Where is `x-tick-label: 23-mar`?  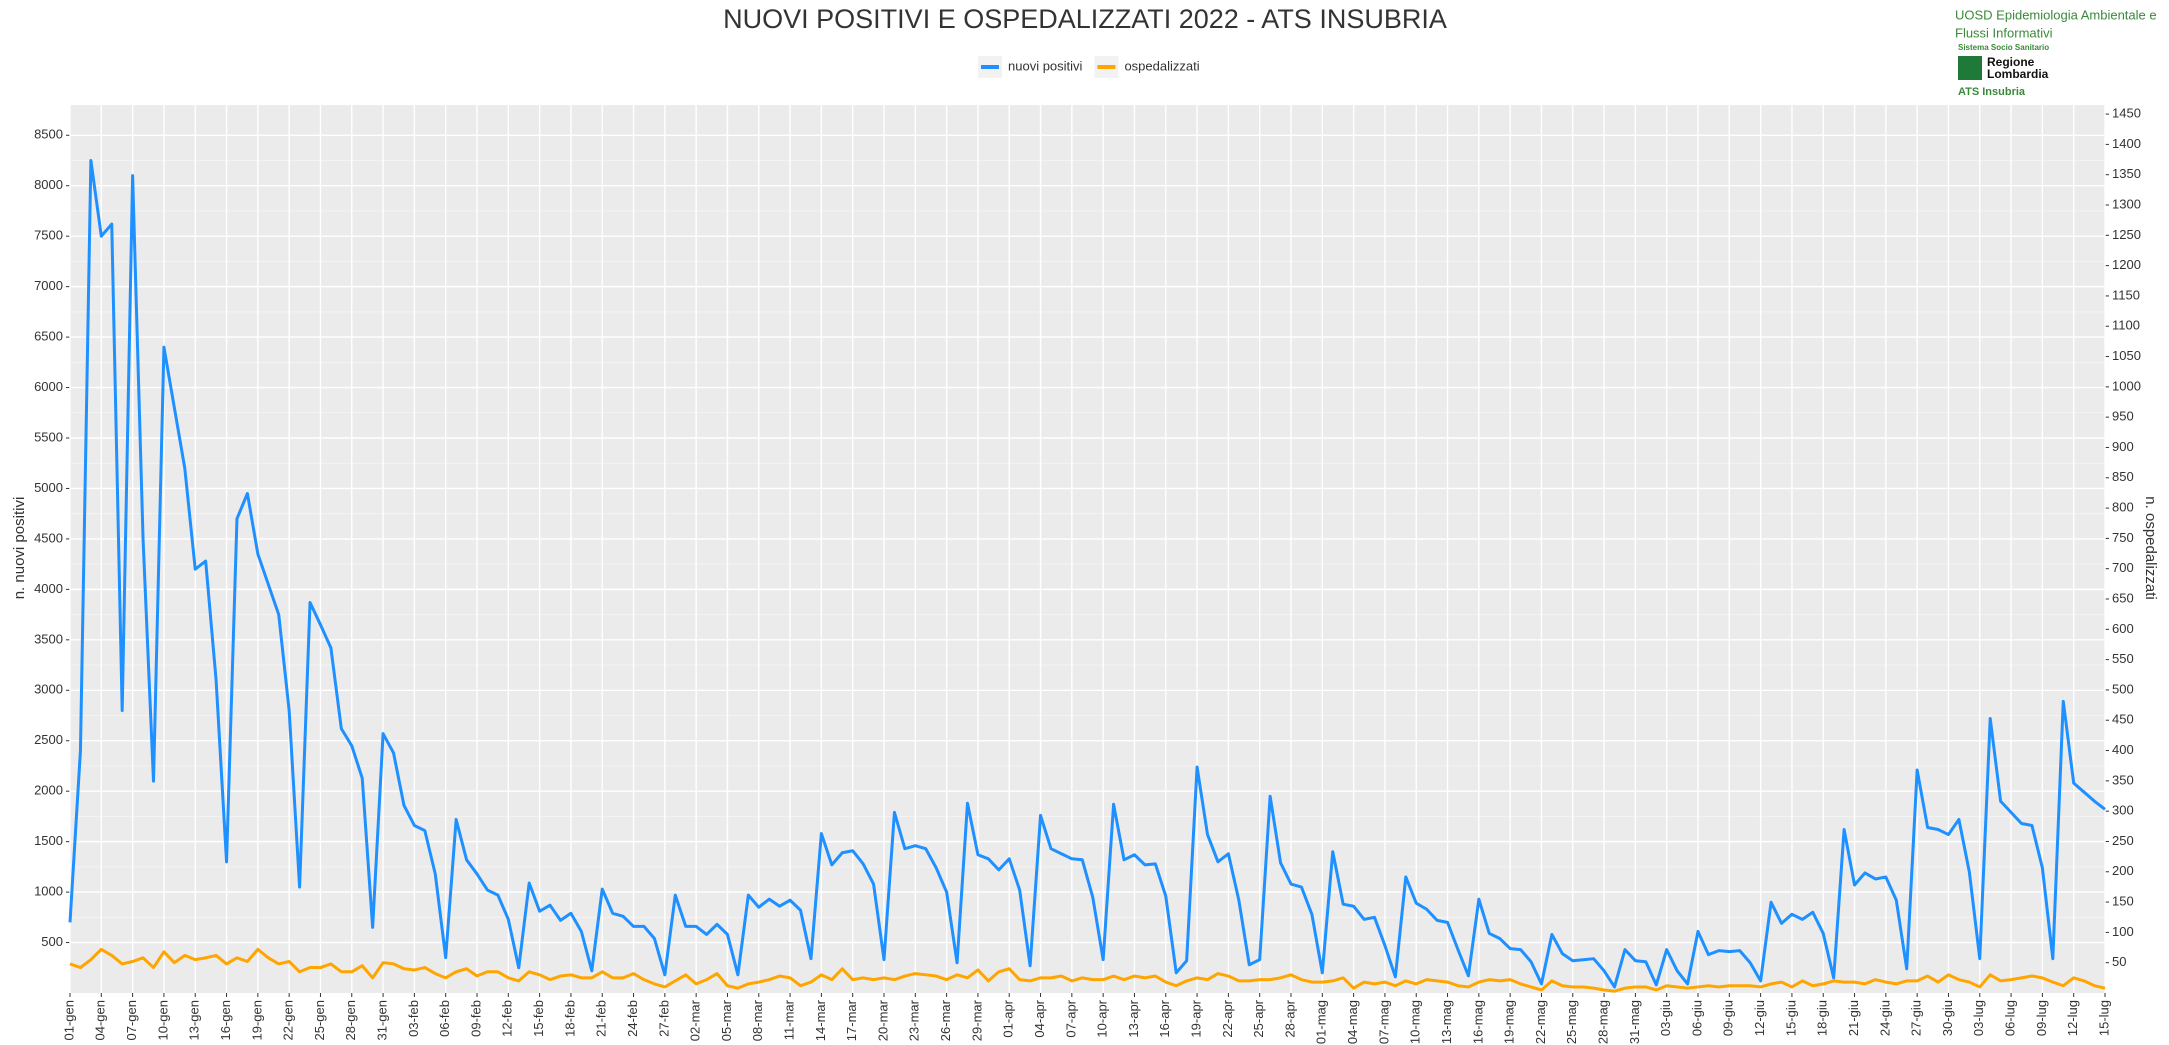
x-tick-label: 23-mar is located at coordinates (914, 1020).